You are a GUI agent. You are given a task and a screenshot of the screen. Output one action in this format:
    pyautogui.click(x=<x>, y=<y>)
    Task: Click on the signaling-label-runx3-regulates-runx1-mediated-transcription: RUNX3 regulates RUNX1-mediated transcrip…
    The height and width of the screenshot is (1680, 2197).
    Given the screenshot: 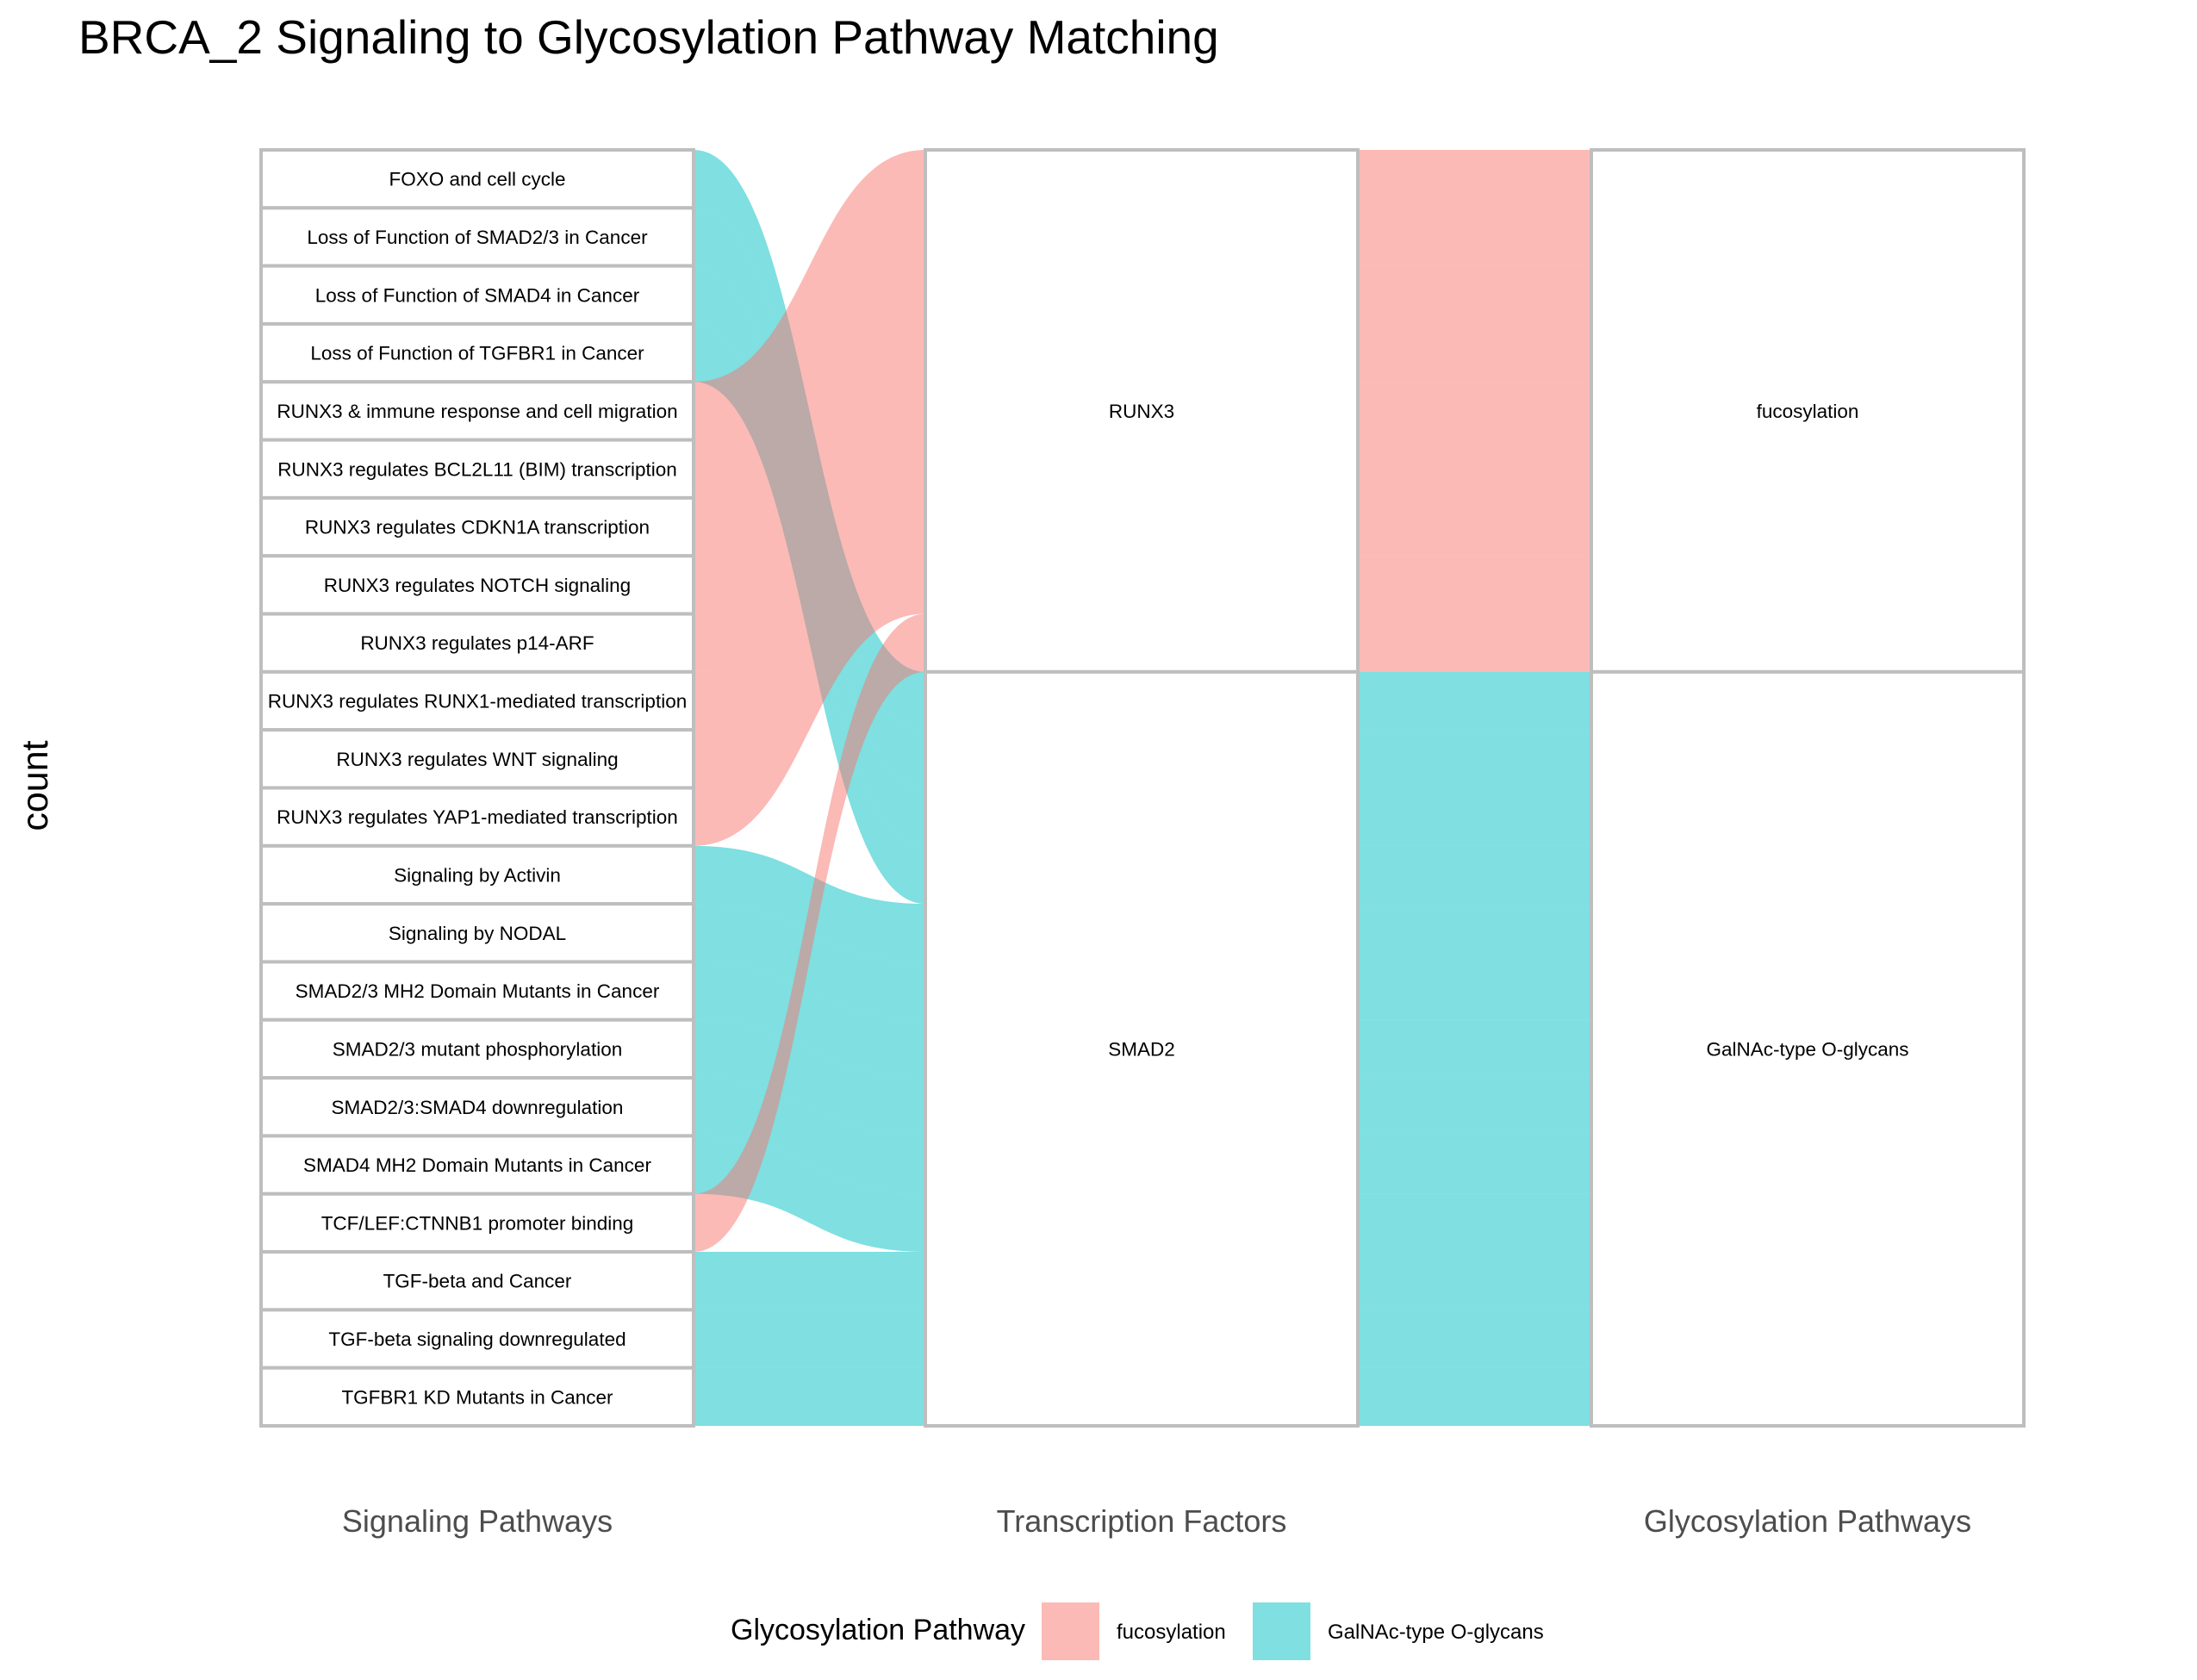 What is the action you would take?
    pyautogui.click(x=478, y=701)
    